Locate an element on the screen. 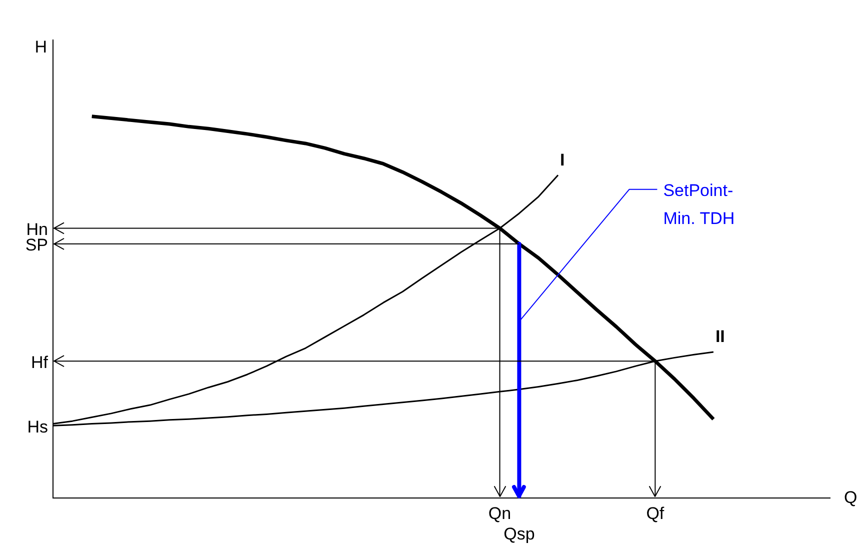 The width and height of the screenshot is (859, 551). series-label: I is located at coordinates (562, 160).